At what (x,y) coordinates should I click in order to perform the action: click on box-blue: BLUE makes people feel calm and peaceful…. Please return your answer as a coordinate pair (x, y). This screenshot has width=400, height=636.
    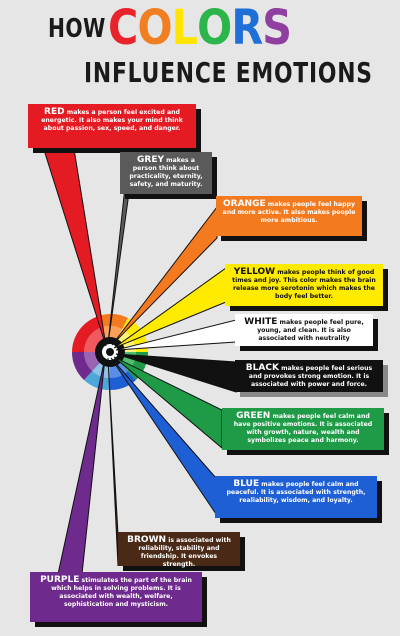
    Looking at the image, I should click on (296, 497).